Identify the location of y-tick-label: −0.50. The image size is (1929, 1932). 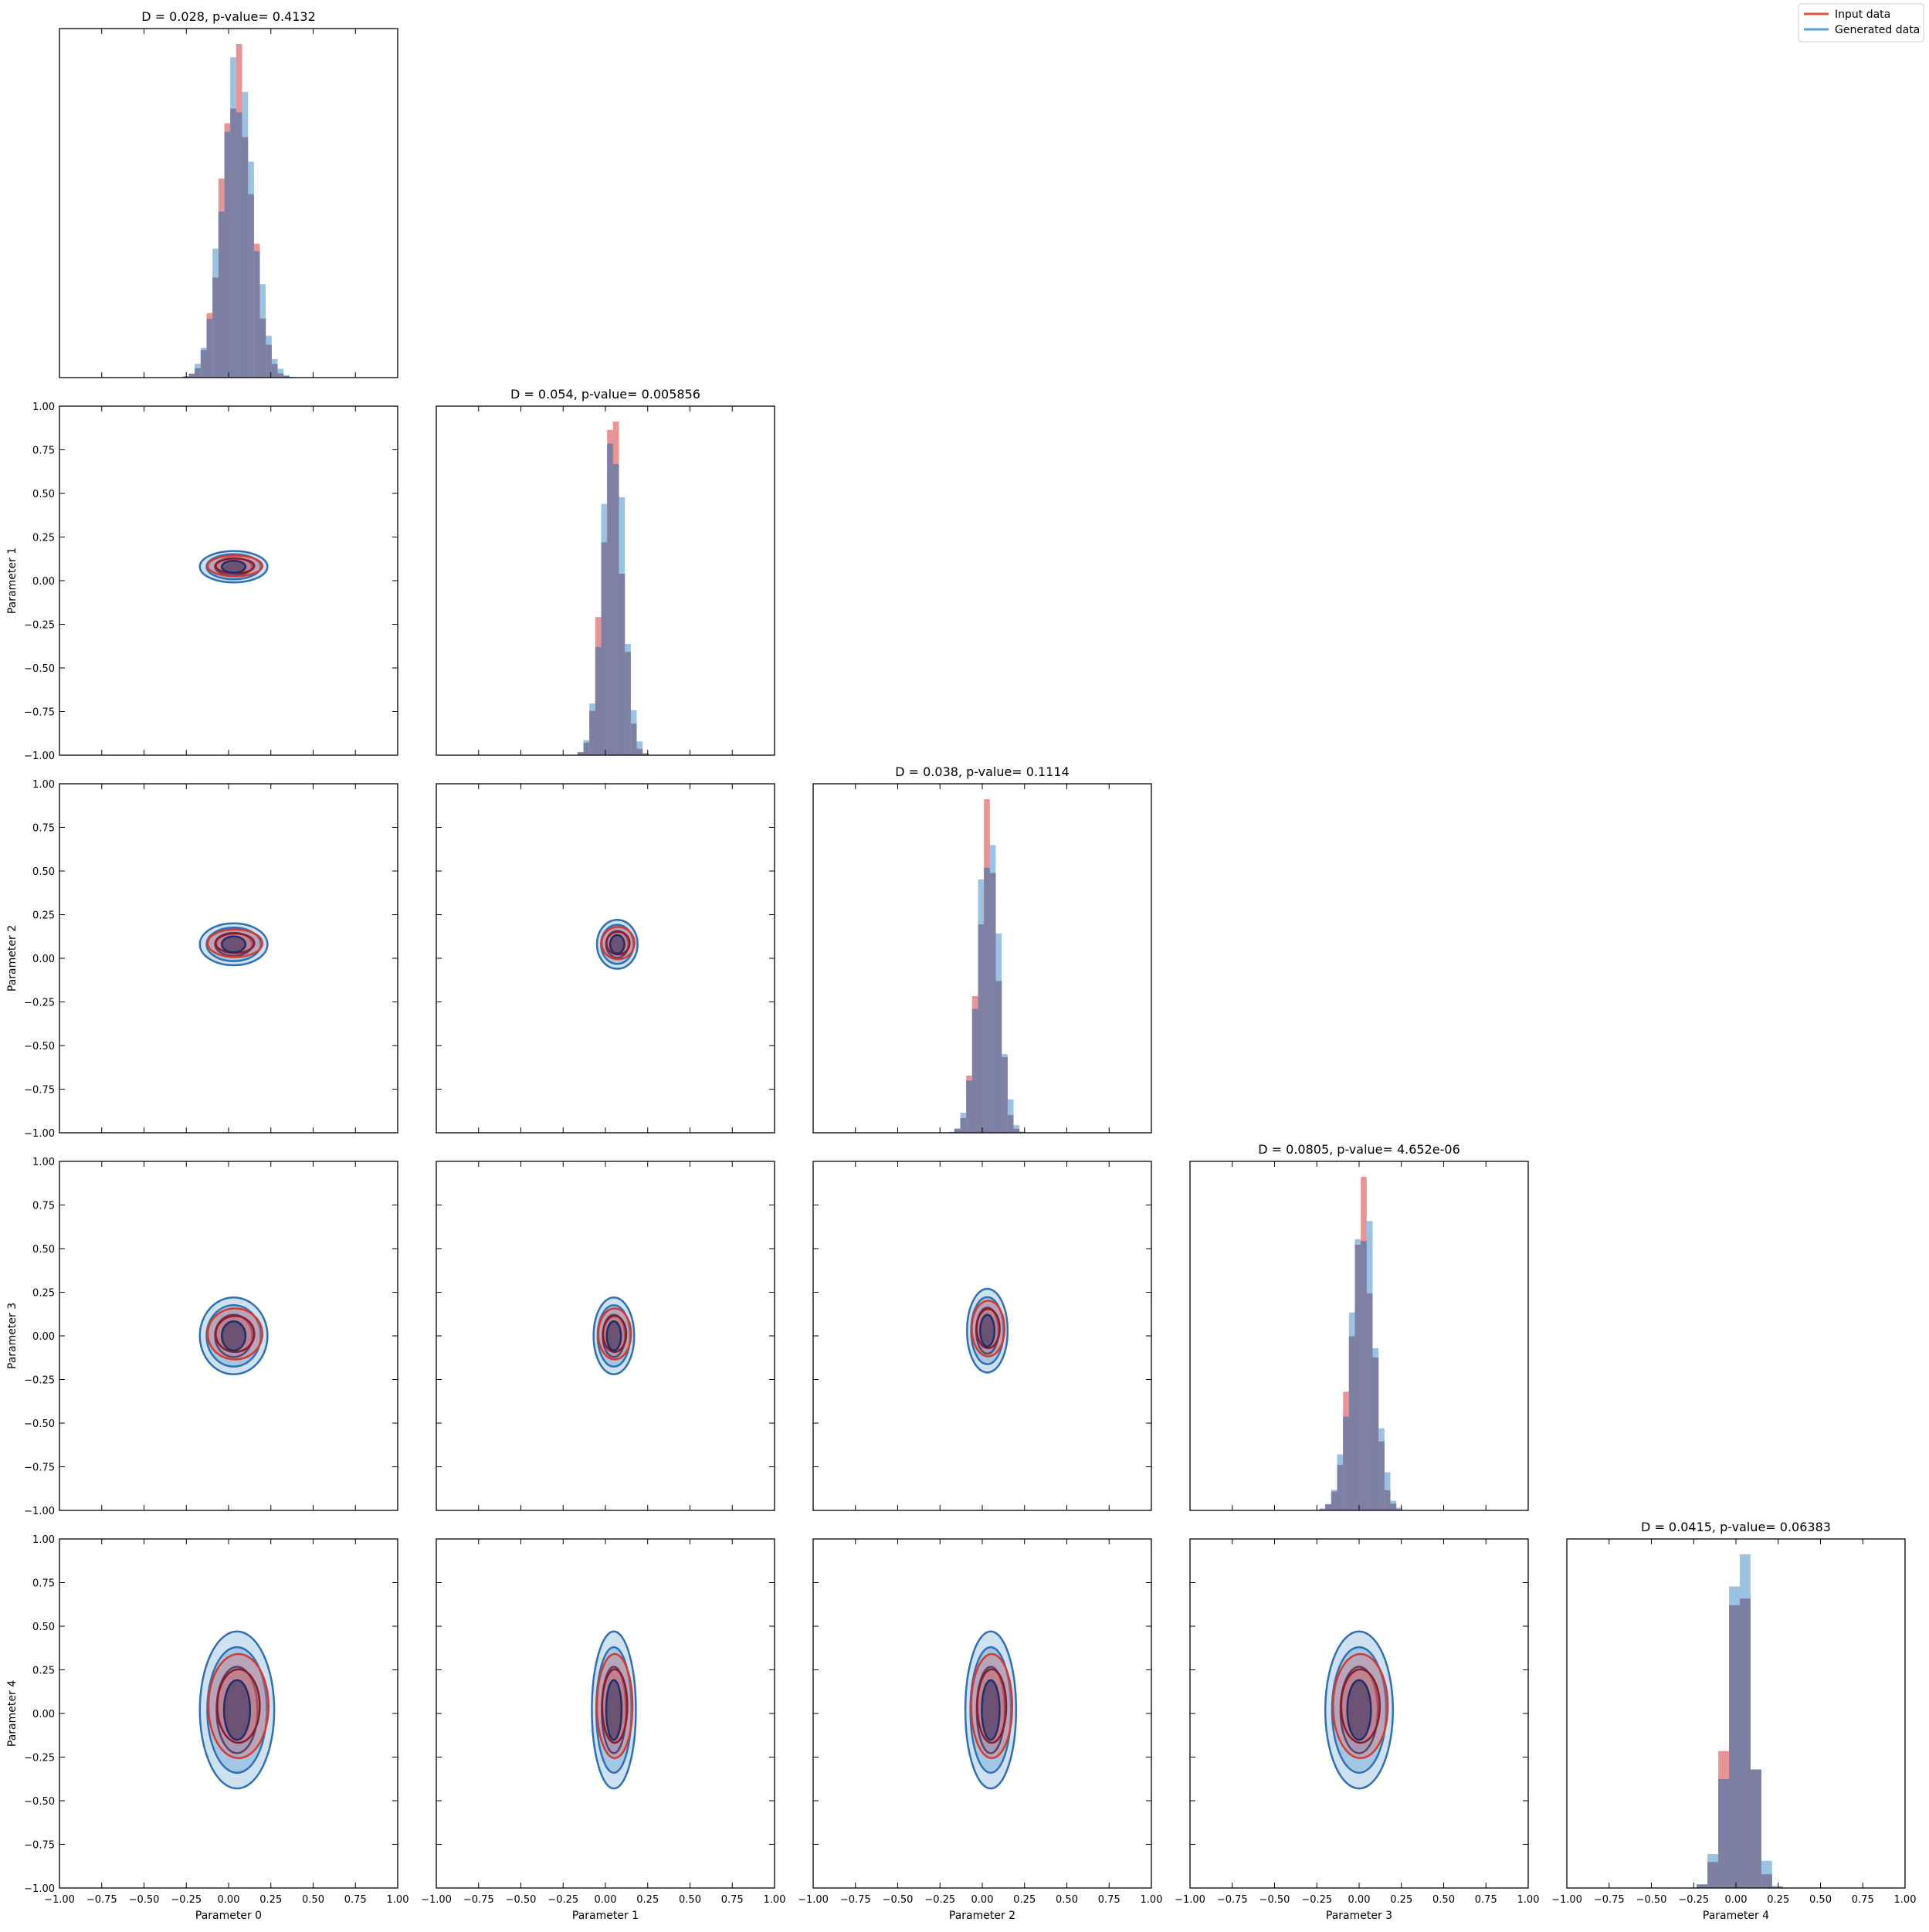
(39, 1424).